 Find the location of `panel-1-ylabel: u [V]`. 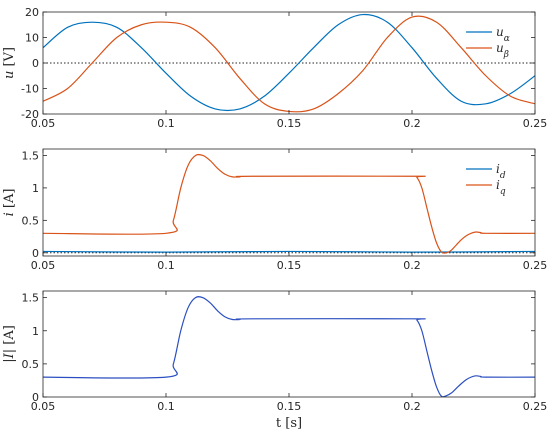

panel-1-ylabel: u [V] is located at coordinates (9, 63).